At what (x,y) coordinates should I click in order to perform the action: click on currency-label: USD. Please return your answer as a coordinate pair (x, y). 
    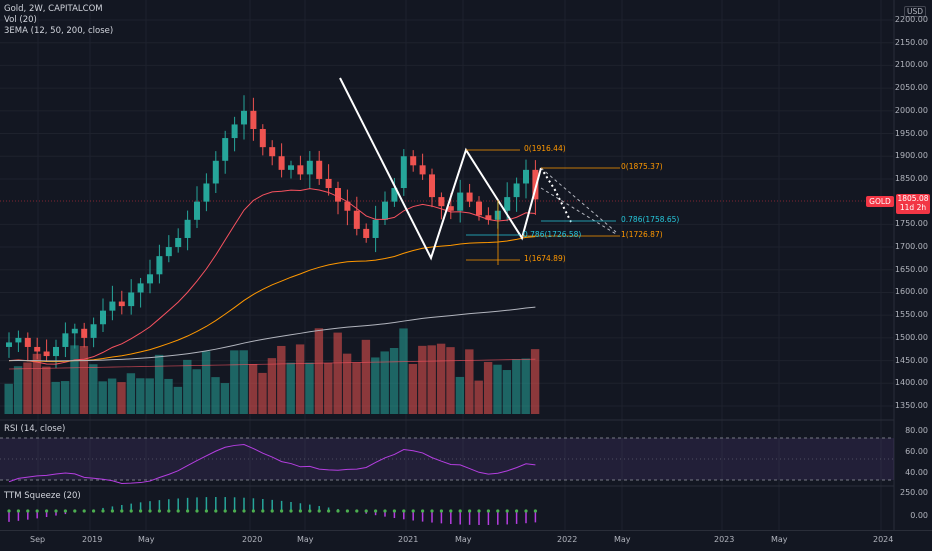
    Looking at the image, I should click on (914, 11).